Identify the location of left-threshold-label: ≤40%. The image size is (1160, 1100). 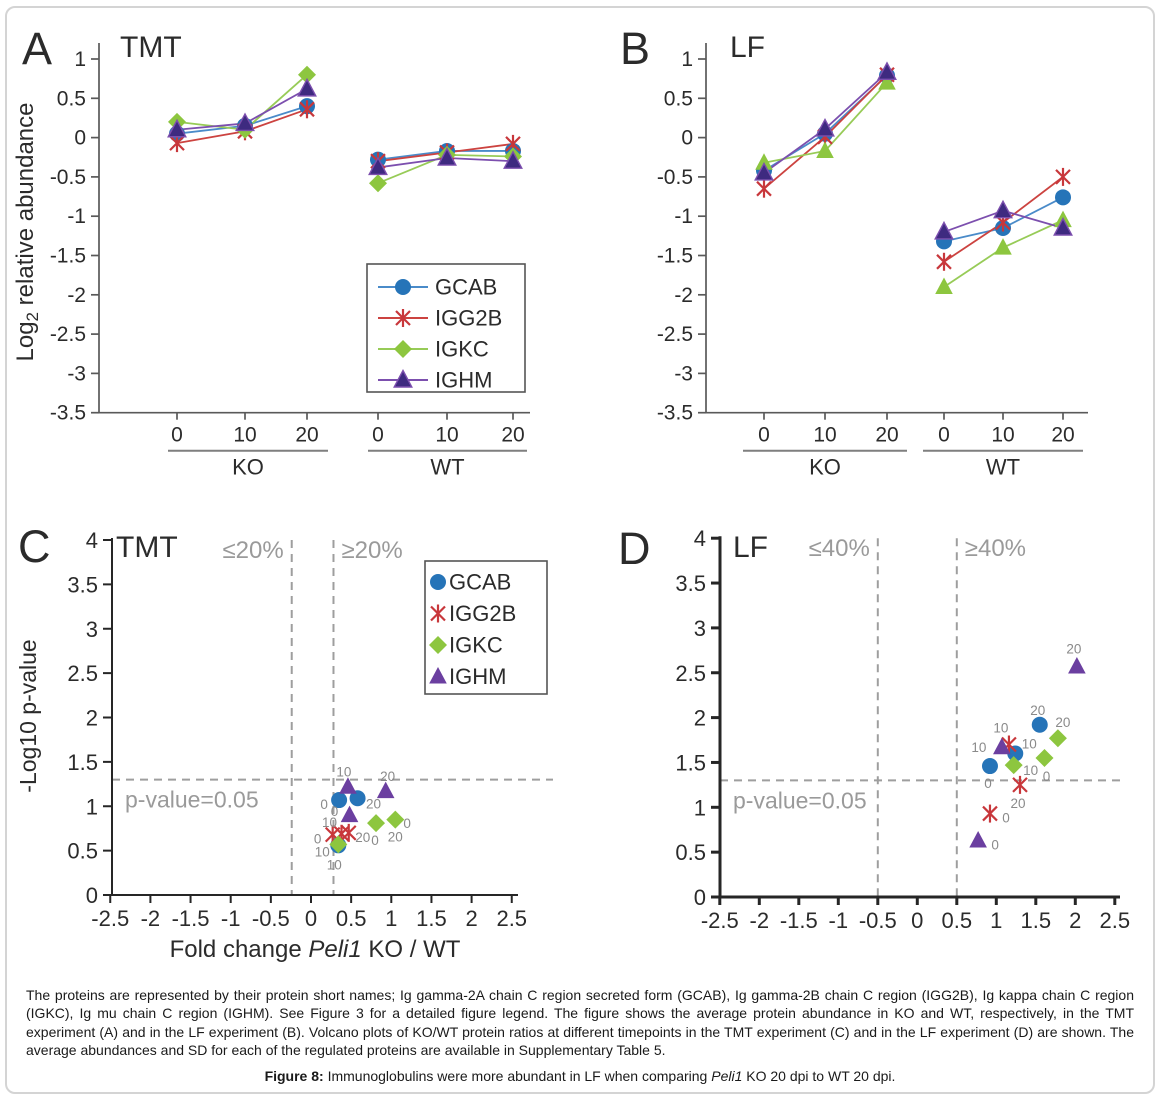
(839, 548).